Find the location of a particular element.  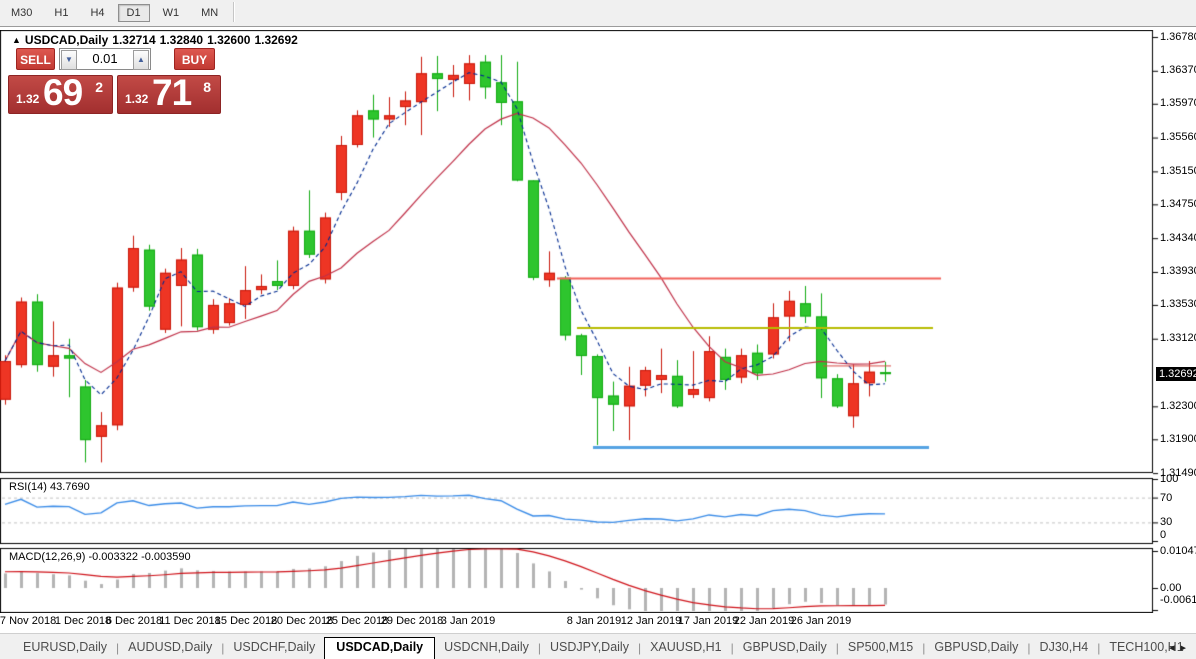

rsi-level-label: 100 is located at coordinates (1169, 479).